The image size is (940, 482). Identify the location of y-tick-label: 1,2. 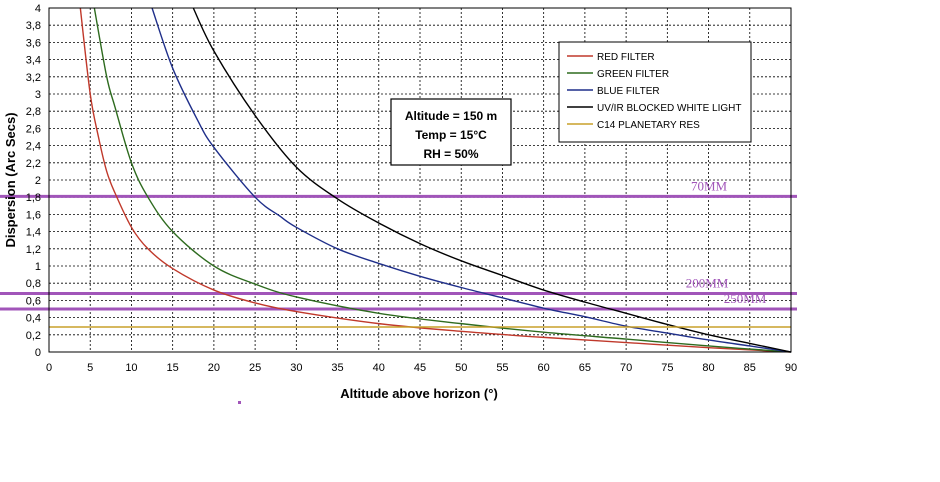
(33, 250).